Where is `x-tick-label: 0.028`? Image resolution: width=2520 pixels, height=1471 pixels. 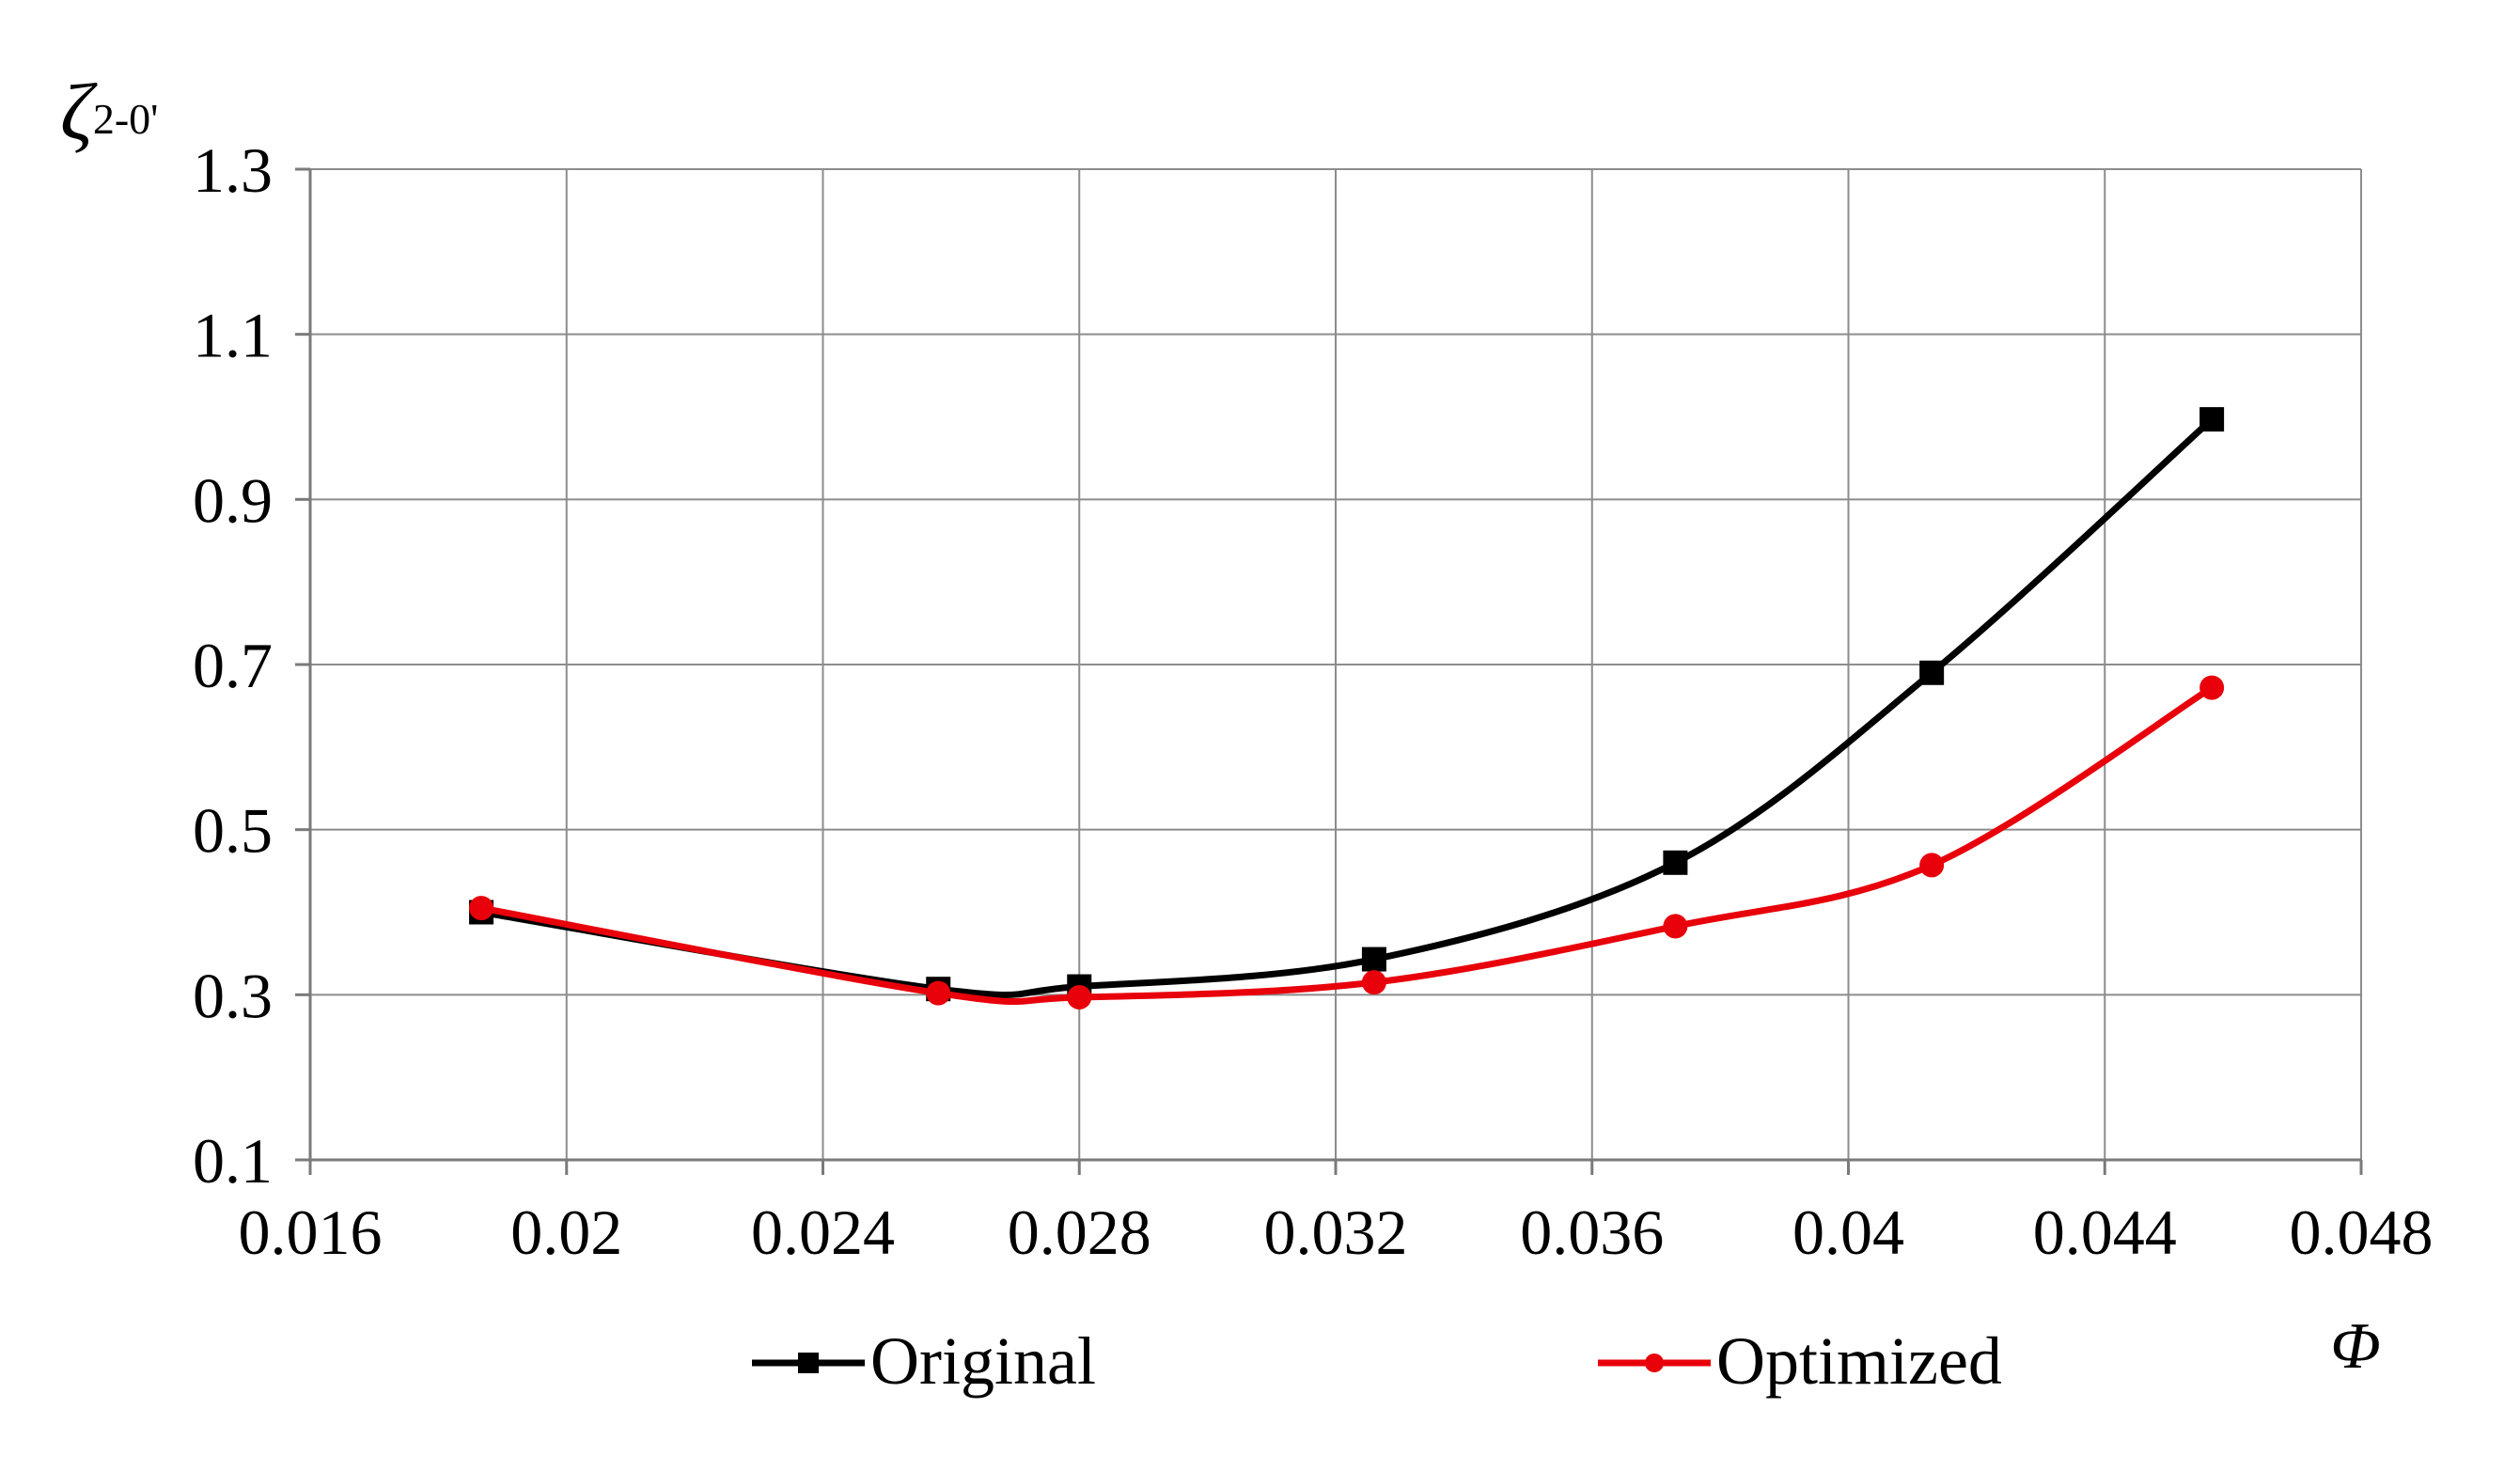 x-tick-label: 0.028 is located at coordinates (1079, 1233).